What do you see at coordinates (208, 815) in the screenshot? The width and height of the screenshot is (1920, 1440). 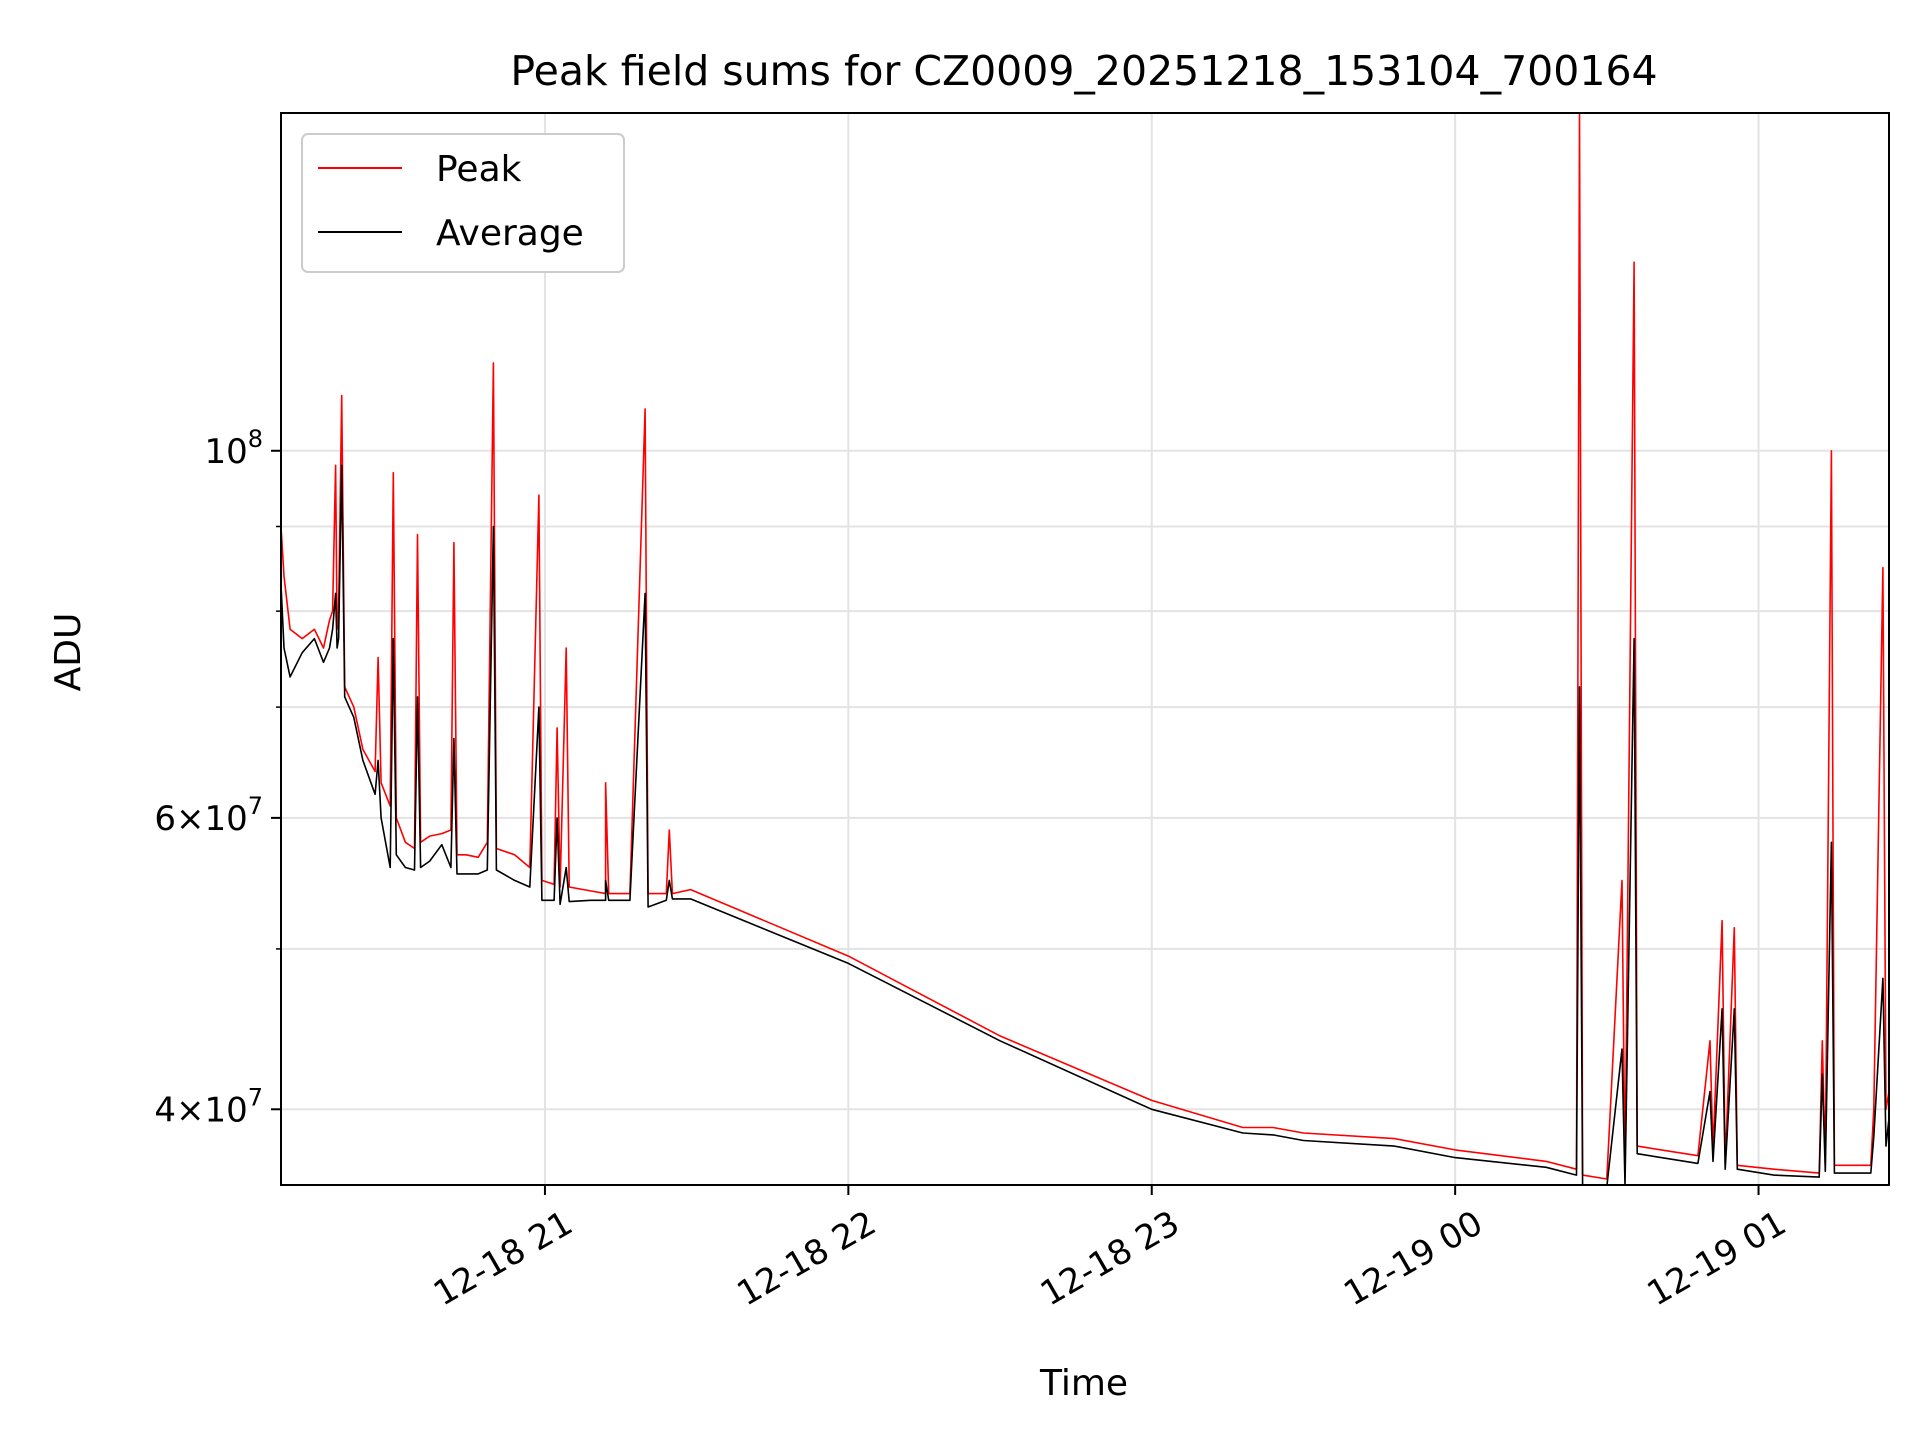 I see `y-tick-label: 6×107` at bounding box center [208, 815].